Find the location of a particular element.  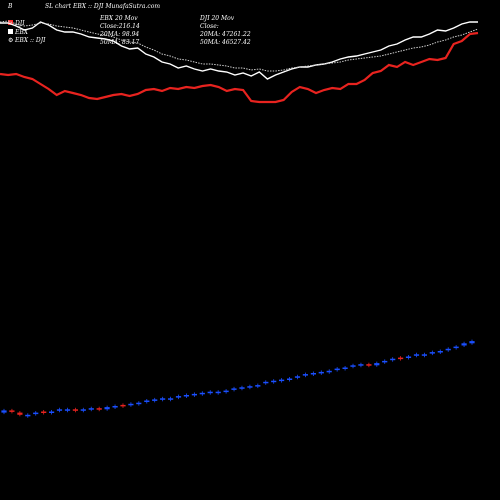

info-right-line1: DJI 20 Mov is located at coordinates (217, 18).